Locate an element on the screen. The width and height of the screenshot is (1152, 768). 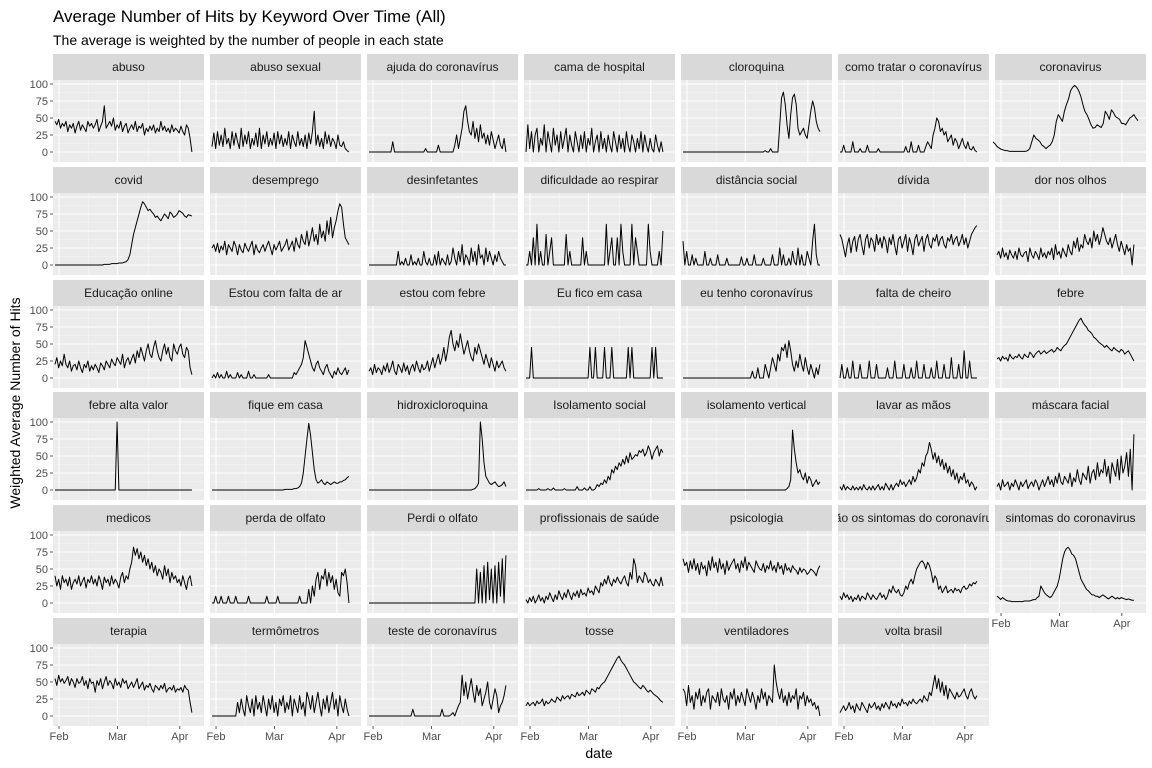
strip-label-distancia-social: distância social is located at coordinates (756, 180).